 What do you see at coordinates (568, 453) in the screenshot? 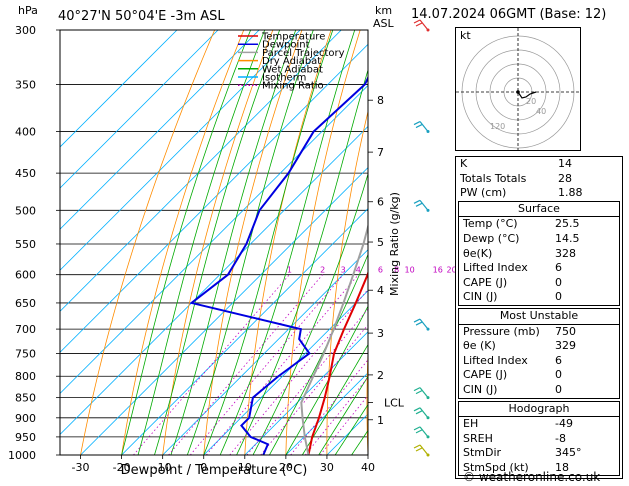
I see `row-value: 345°` at bounding box center [568, 453].